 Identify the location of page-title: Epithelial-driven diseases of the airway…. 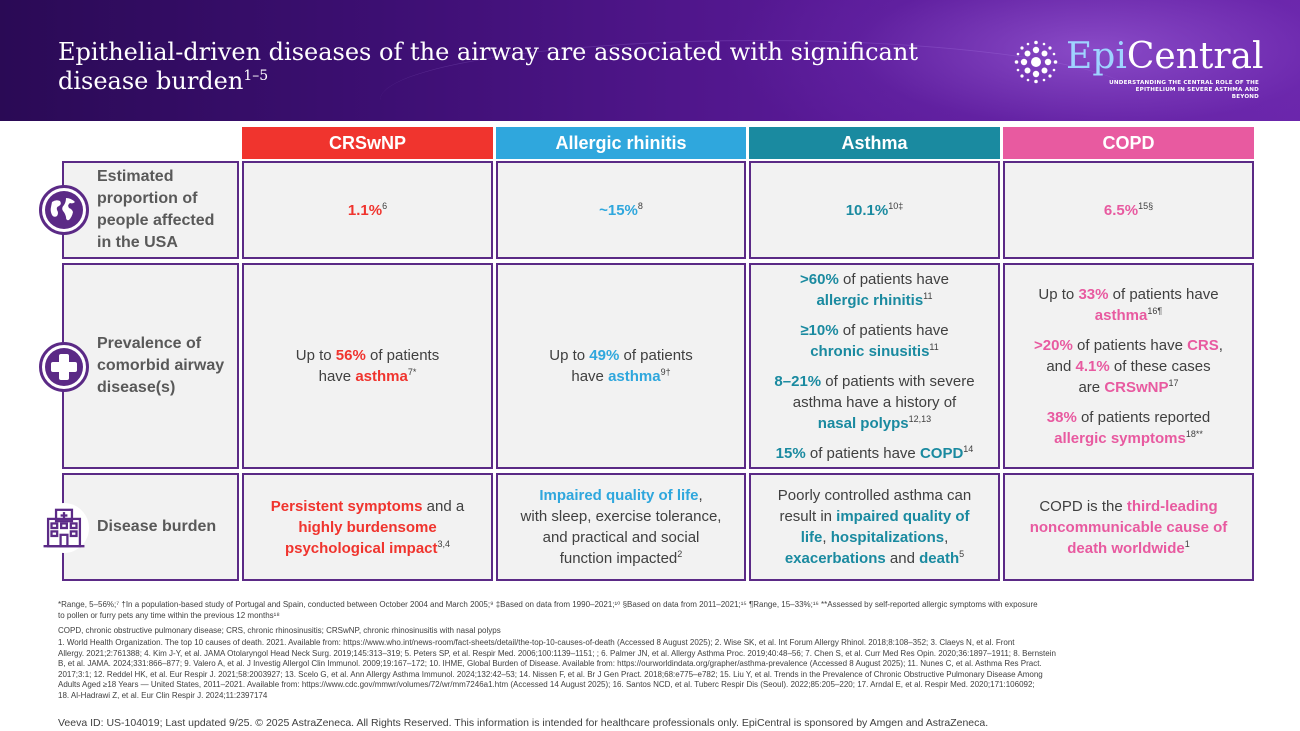
(488, 66).